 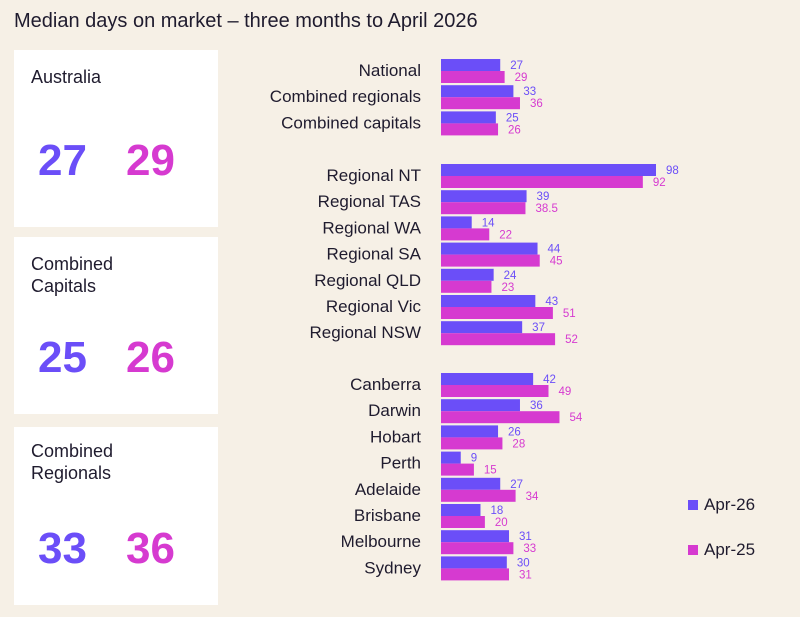 I want to click on combined-regionals-card-label: Combined Regionals, so click(x=72, y=462).